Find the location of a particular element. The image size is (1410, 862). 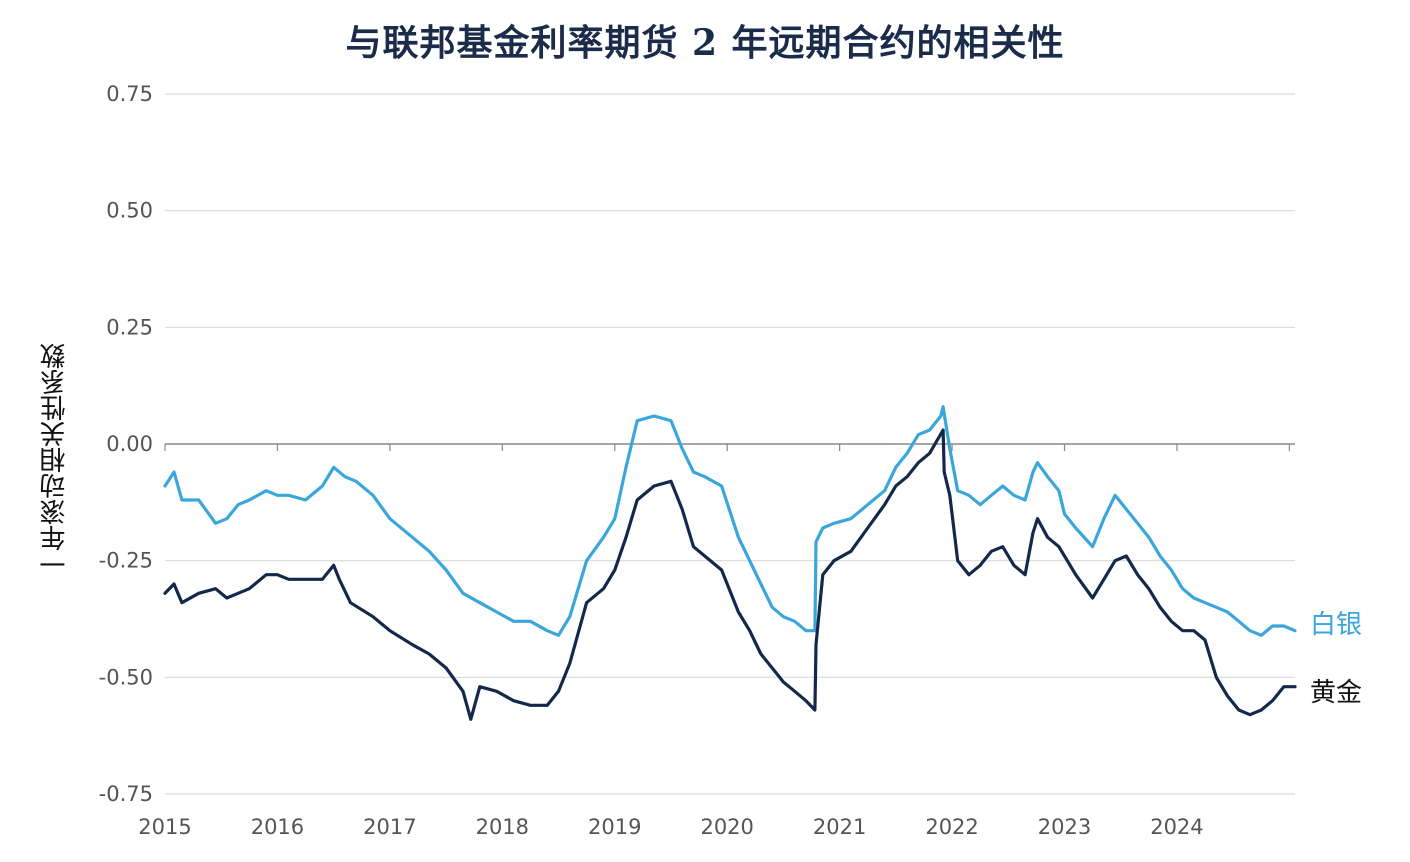

x-tick-label: 2019 is located at coordinates (614, 827).